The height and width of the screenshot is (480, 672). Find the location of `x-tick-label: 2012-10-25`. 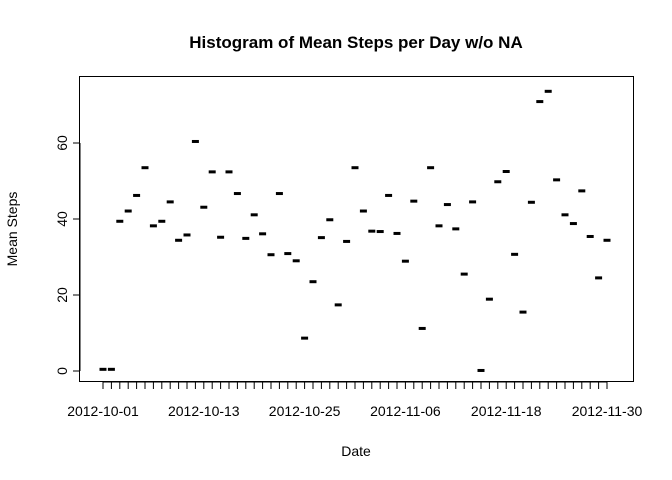

x-tick-label: 2012-10-25 is located at coordinates (305, 411).